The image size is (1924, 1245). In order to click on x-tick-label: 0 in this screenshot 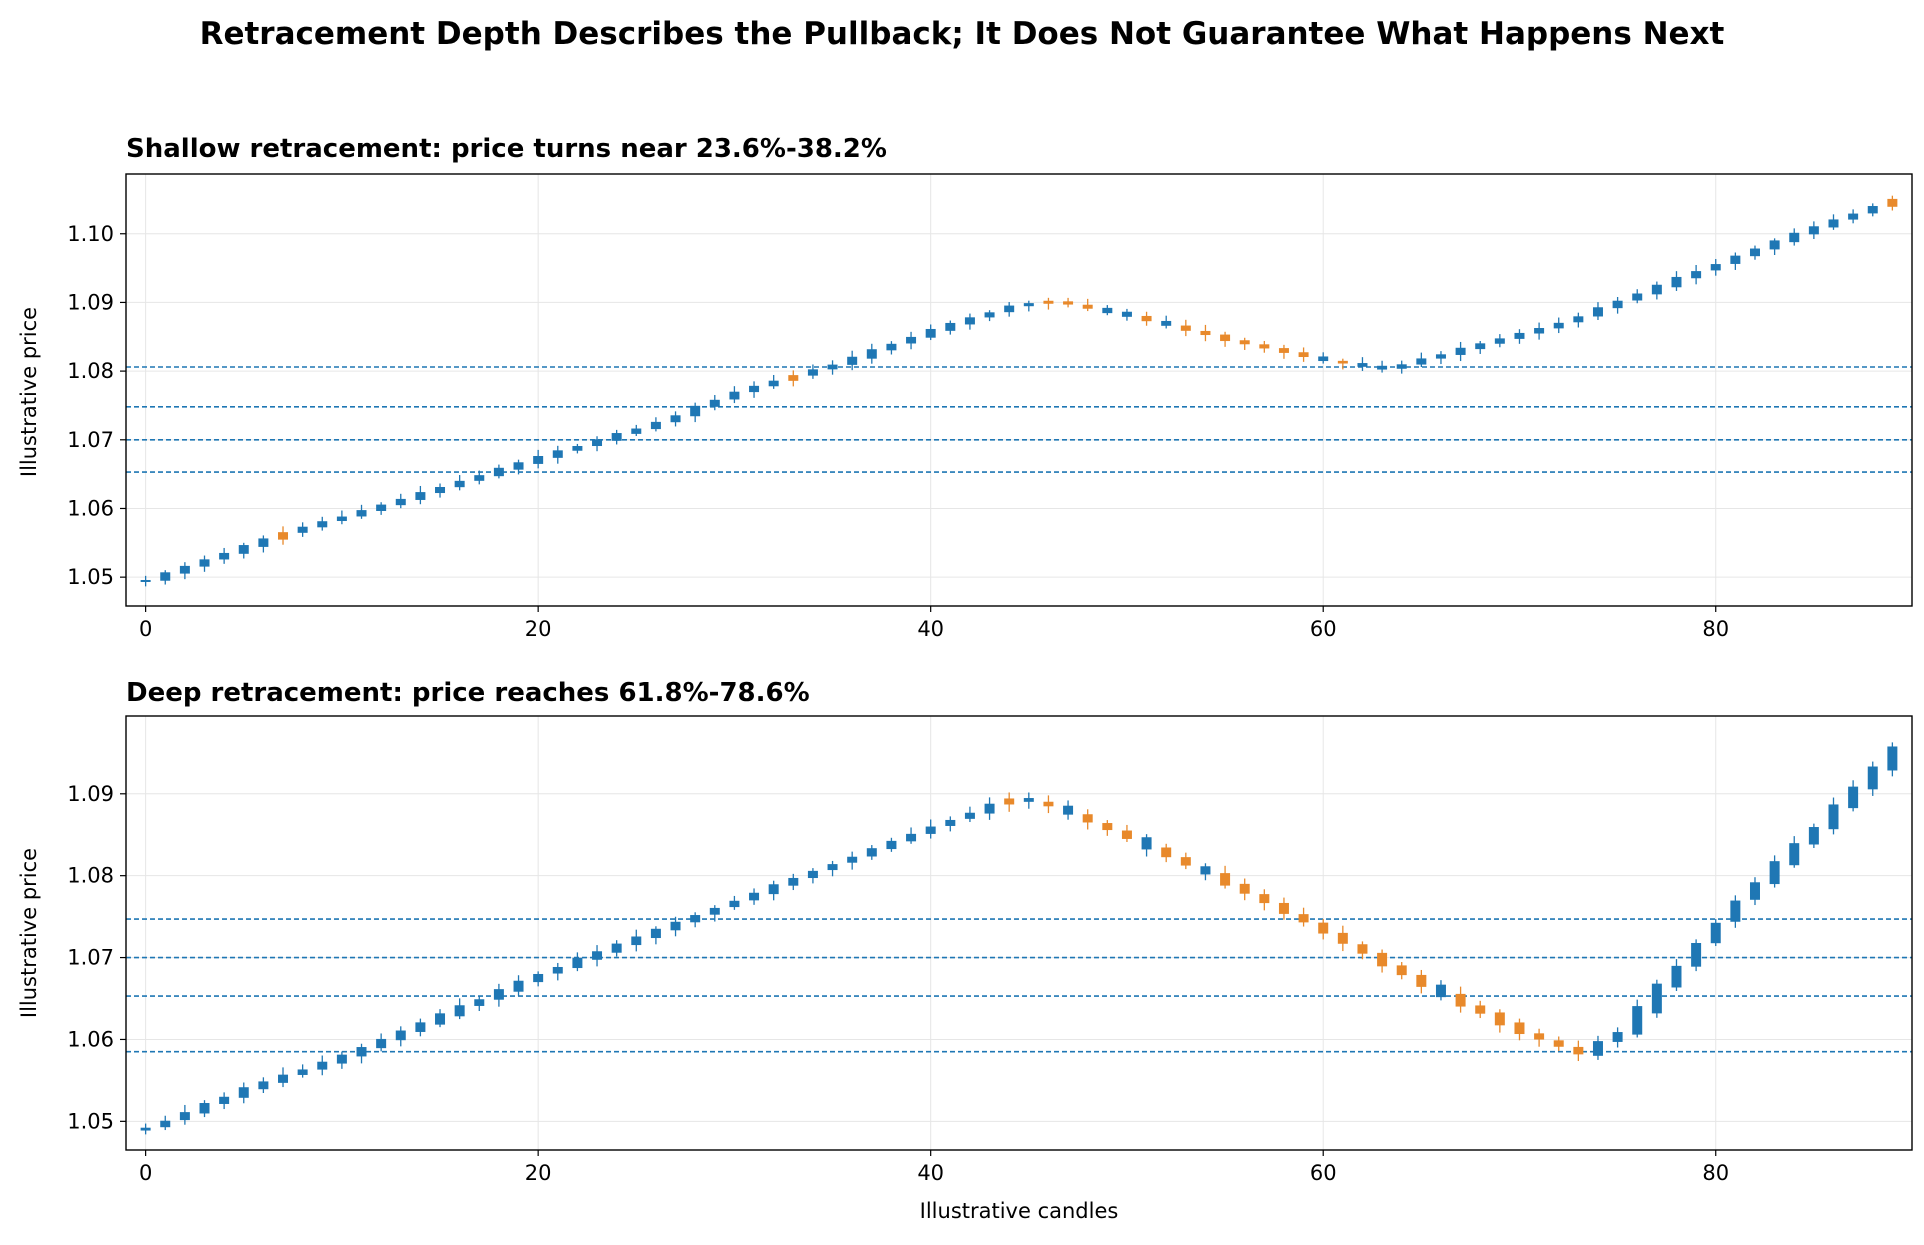, I will do `click(145, 1173)`.